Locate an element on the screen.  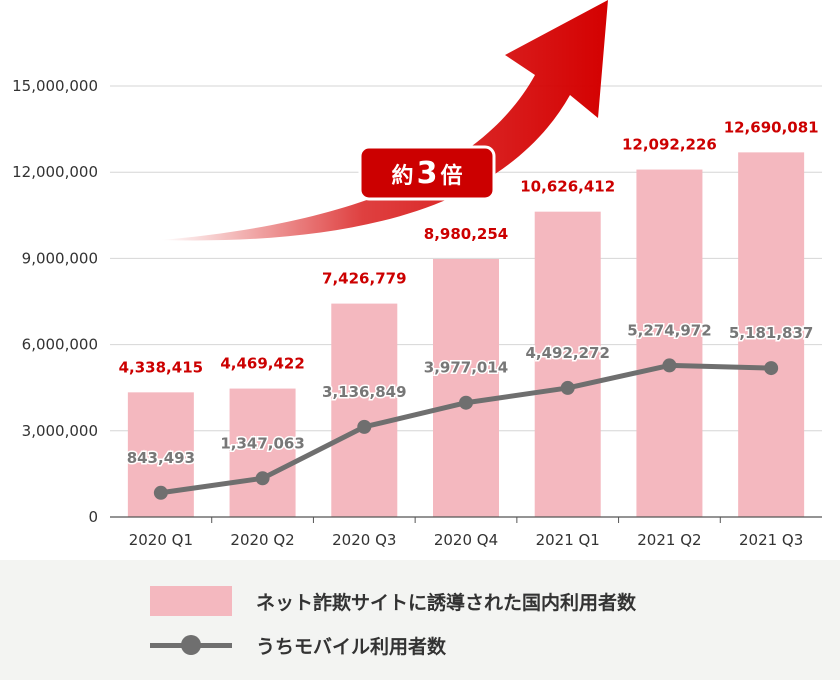
x-tick-label: 2020 Q4 is located at coordinates (466, 540).